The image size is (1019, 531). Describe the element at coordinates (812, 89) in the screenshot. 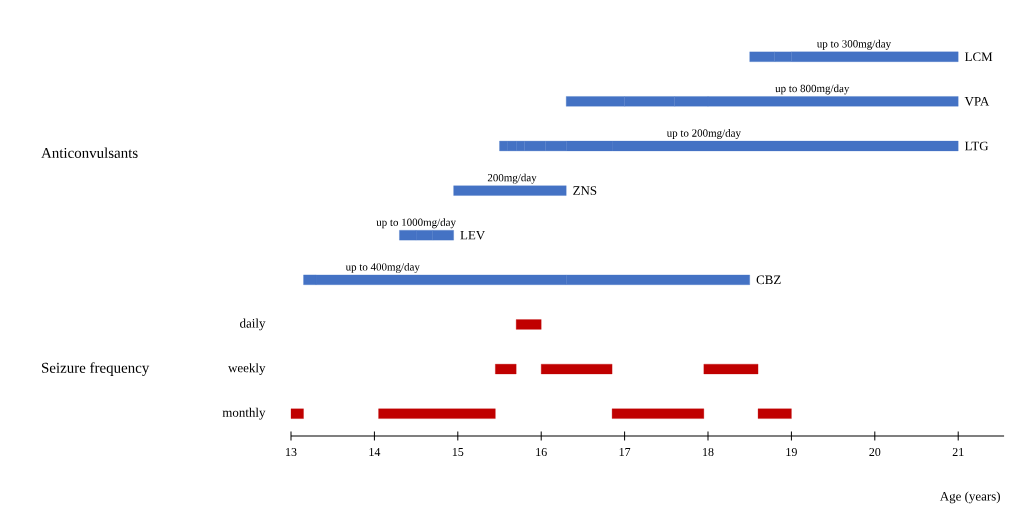

I see `annotation: up to 800mg/day` at that location.